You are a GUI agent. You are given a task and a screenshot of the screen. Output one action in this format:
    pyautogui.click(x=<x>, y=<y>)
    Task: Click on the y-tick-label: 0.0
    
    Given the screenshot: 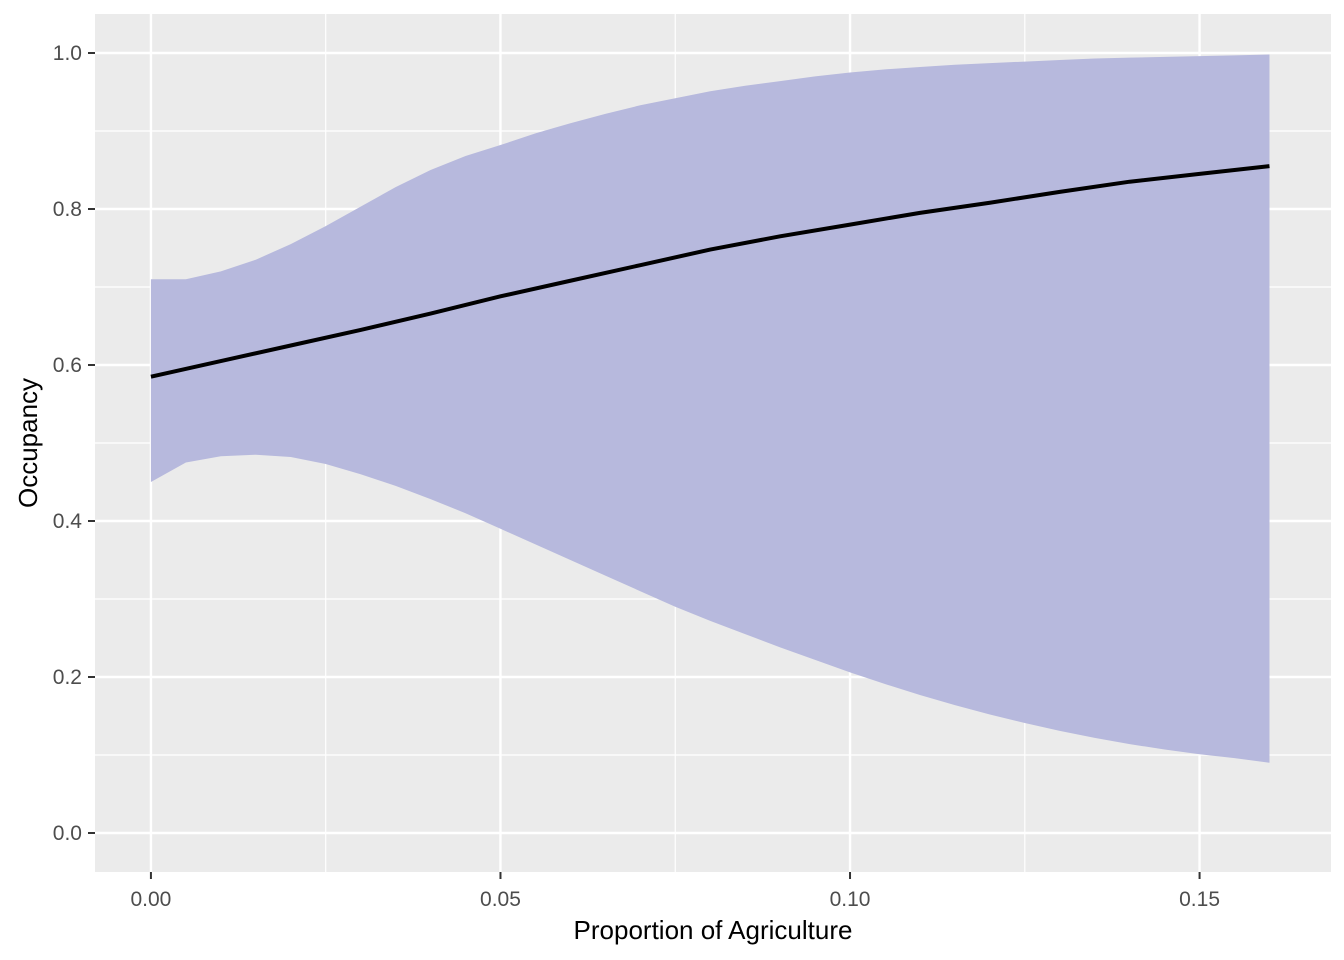 What is the action you would take?
    pyautogui.click(x=67, y=833)
    